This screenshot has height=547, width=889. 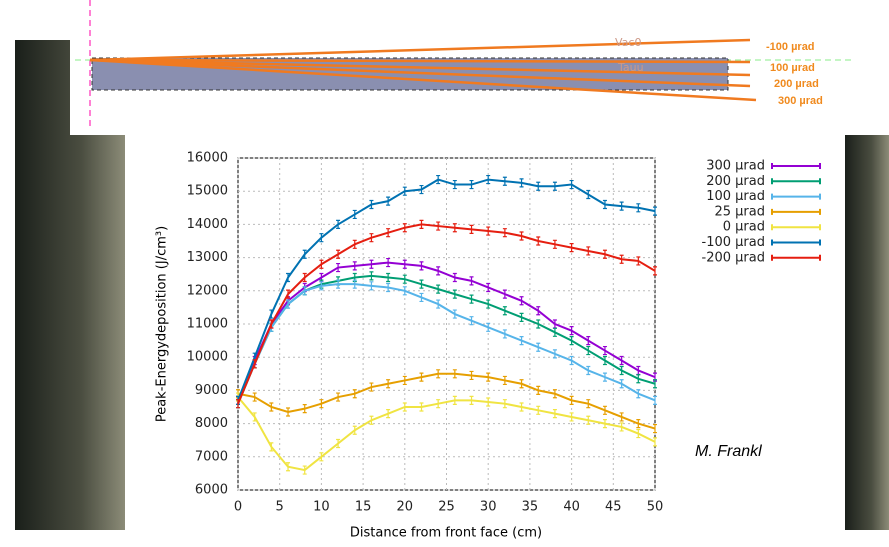 I want to click on y-tick-label: 11000, so click(x=207, y=324).